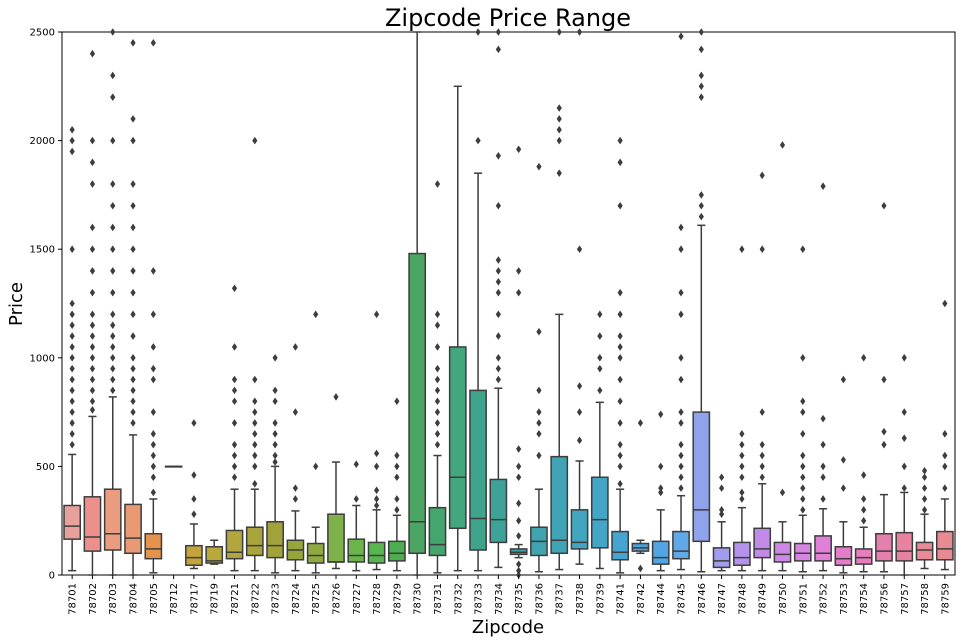 This screenshot has height=643, width=961. Describe the element at coordinates (824, 599) in the screenshot. I see `x-tick-label: 78752` at that location.